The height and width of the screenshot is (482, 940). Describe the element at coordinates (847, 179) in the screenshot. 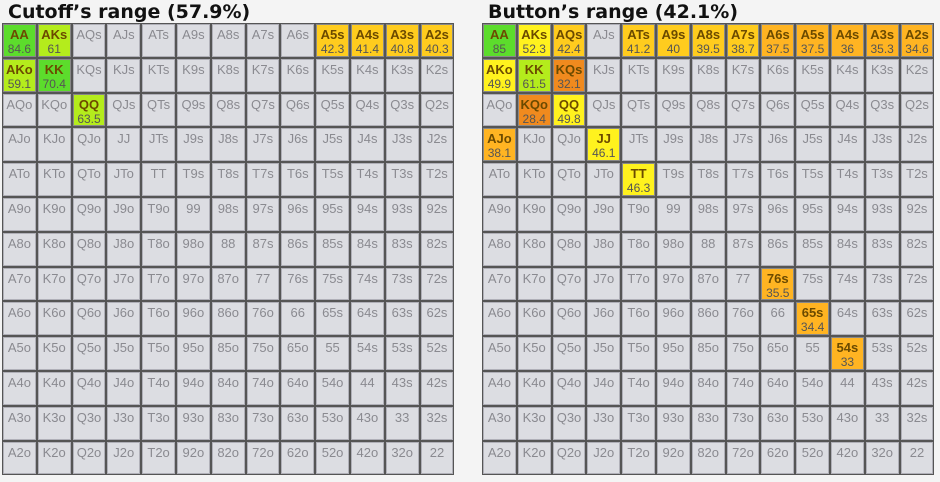

I see `hand-cell-T4s: T4s` at that location.